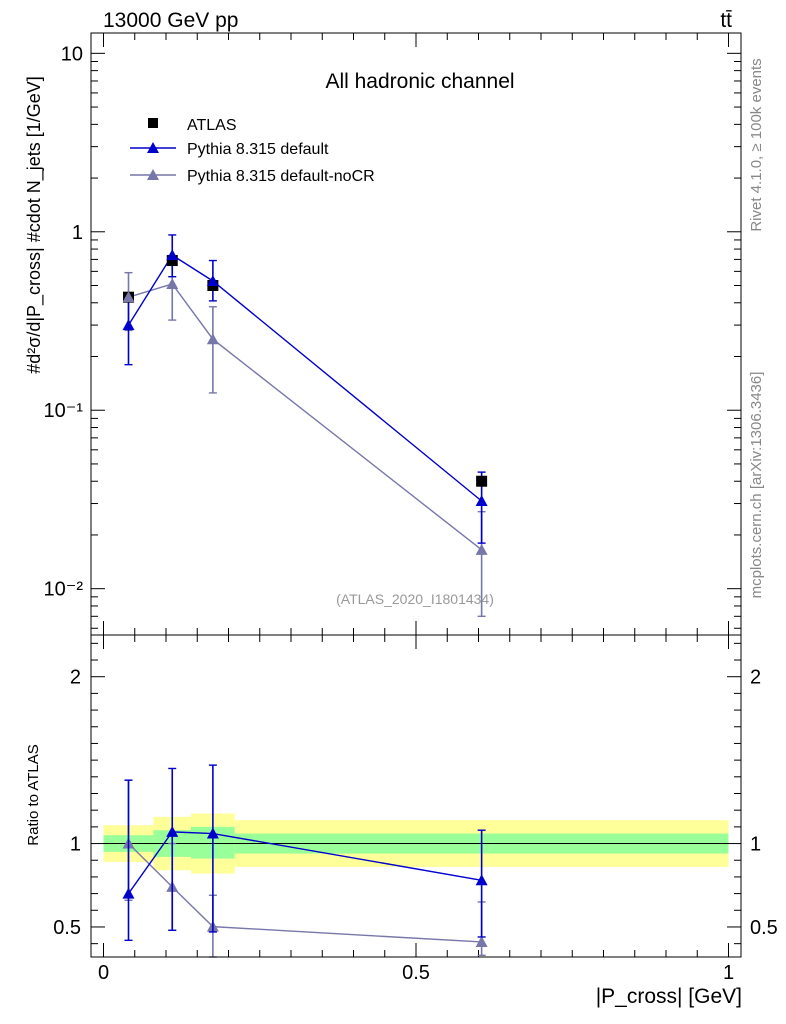  What do you see at coordinates (756, 144) in the screenshot?
I see `rivet-label: Rivet 4.1.0, ≥ 100k events` at bounding box center [756, 144].